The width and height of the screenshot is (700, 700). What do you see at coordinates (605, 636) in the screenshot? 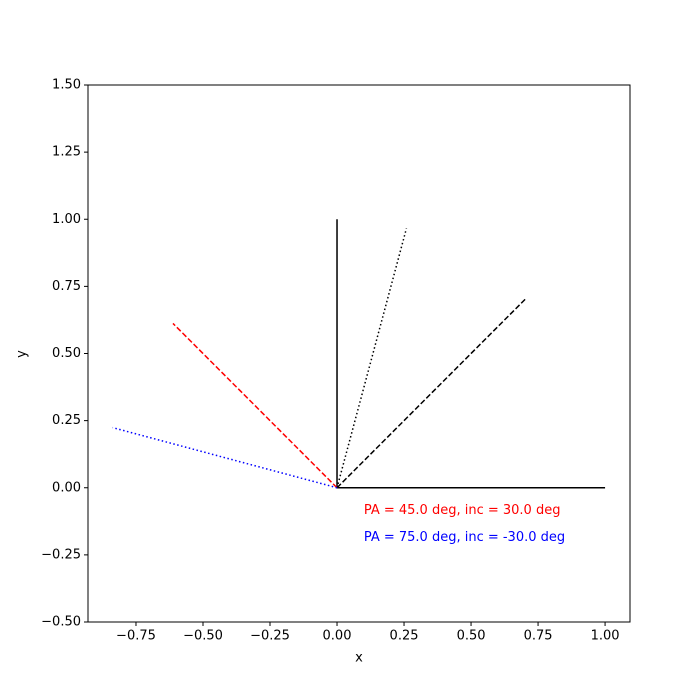
I see `x-tick-label: 1.00` at bounding box center [605, 636].